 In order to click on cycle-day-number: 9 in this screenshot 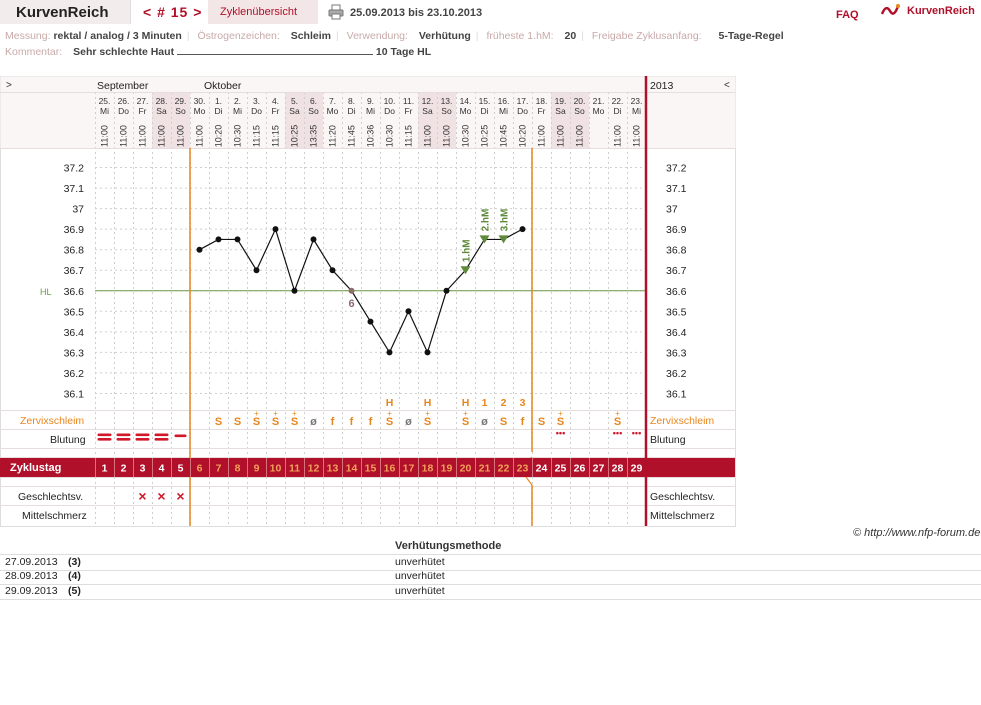, I will do `click(257, 469)`.